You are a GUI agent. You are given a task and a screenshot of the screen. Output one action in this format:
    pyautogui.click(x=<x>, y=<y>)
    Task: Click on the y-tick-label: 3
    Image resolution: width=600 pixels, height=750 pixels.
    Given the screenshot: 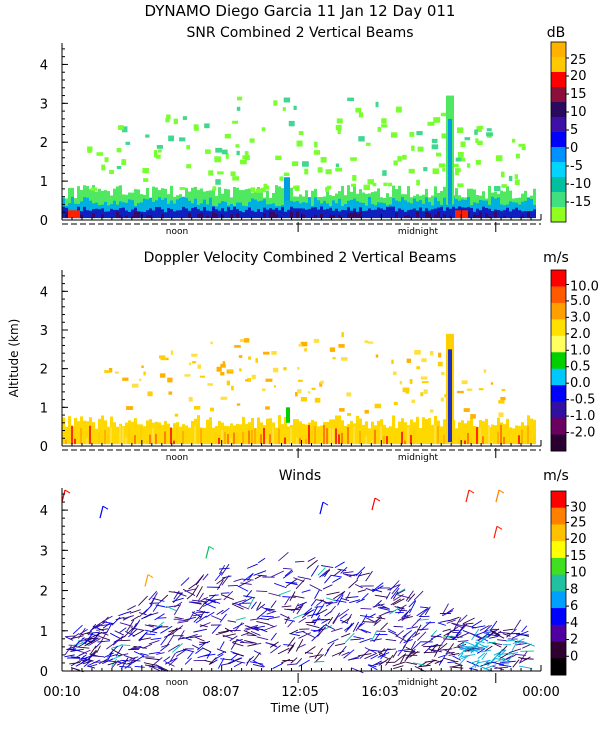 What is the action you would take?
    pyautogui.click(x=44, y=551)
    